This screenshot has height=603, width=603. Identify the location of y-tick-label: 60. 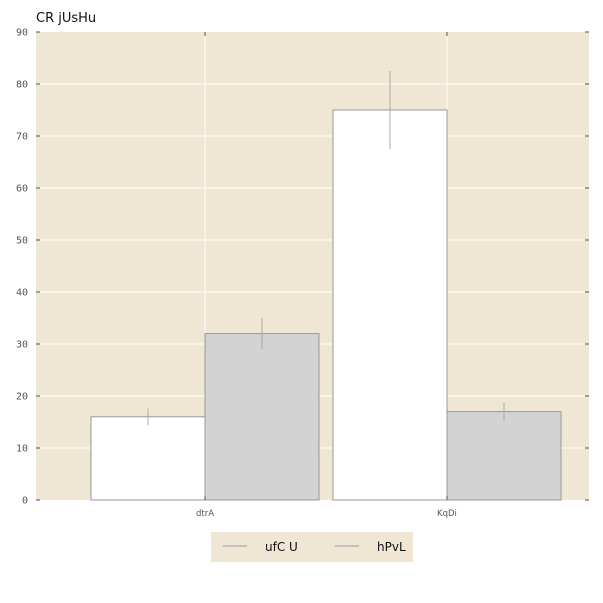
(22, 189).